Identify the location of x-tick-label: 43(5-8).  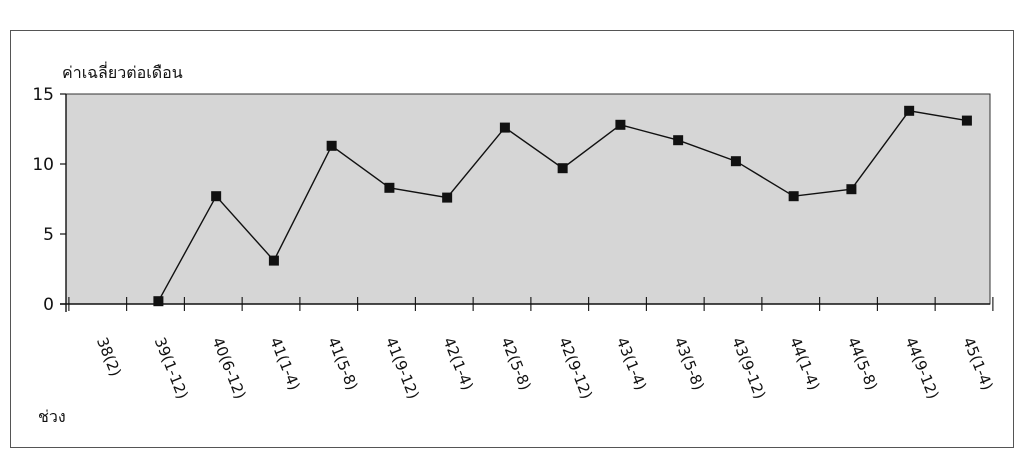
(688, 364).